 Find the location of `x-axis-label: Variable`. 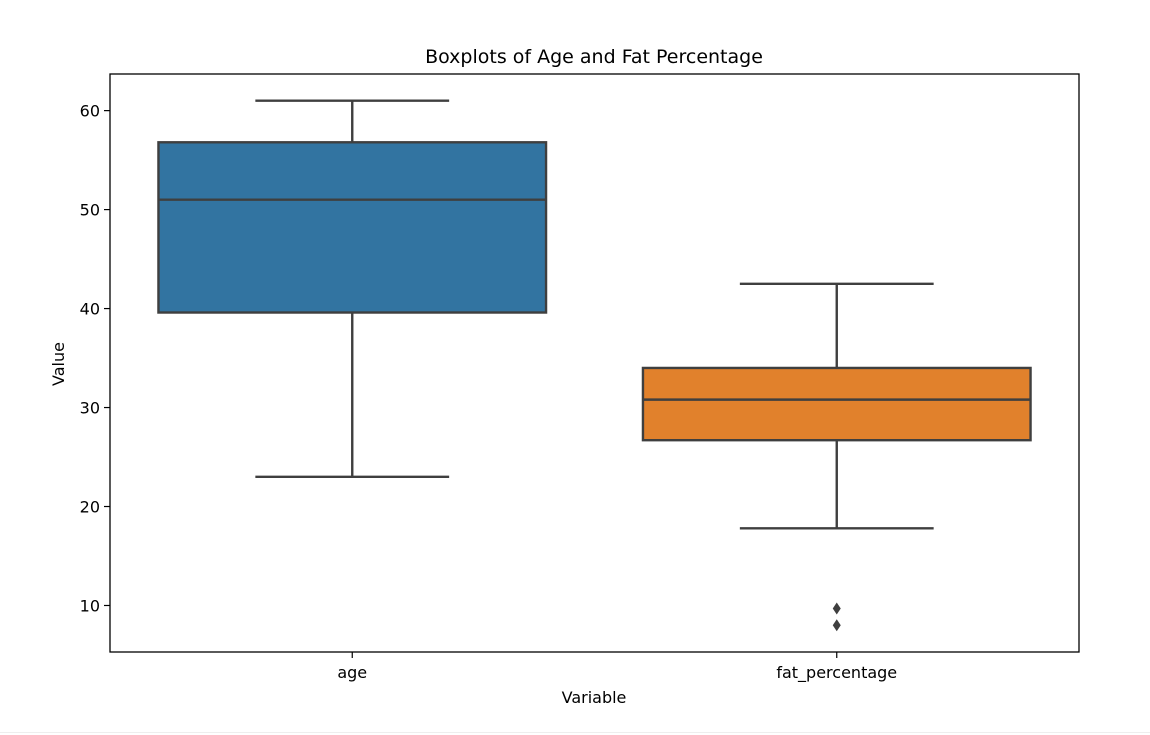

x-axis-label: Variable is located at coordinates (594, 697).